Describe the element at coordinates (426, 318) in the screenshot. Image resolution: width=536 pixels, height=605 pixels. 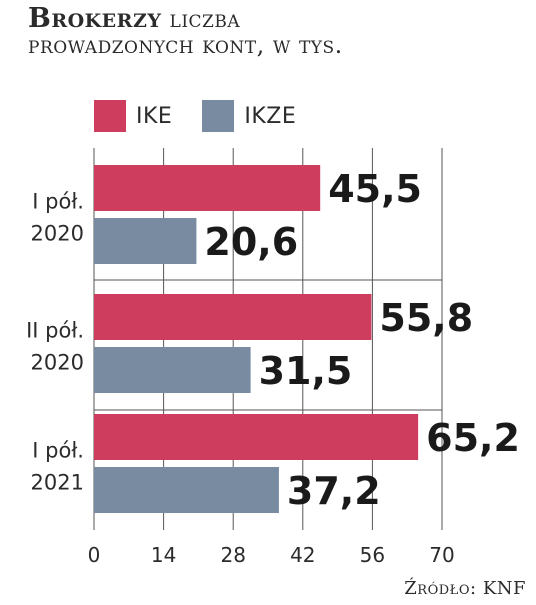
I see `data-label: 55,8` at that location.